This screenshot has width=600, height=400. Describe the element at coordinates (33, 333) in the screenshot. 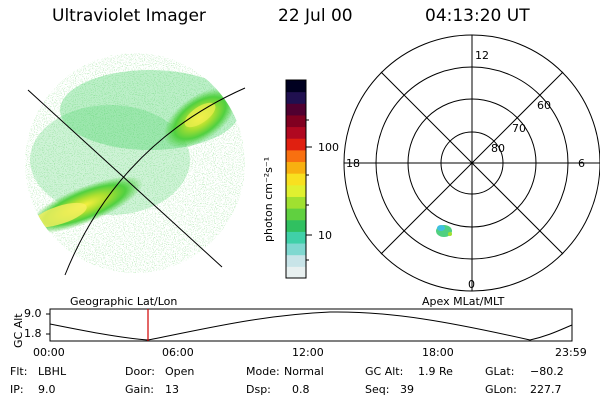

I see `timeline-ytick-1-8: 1.8` at that location.